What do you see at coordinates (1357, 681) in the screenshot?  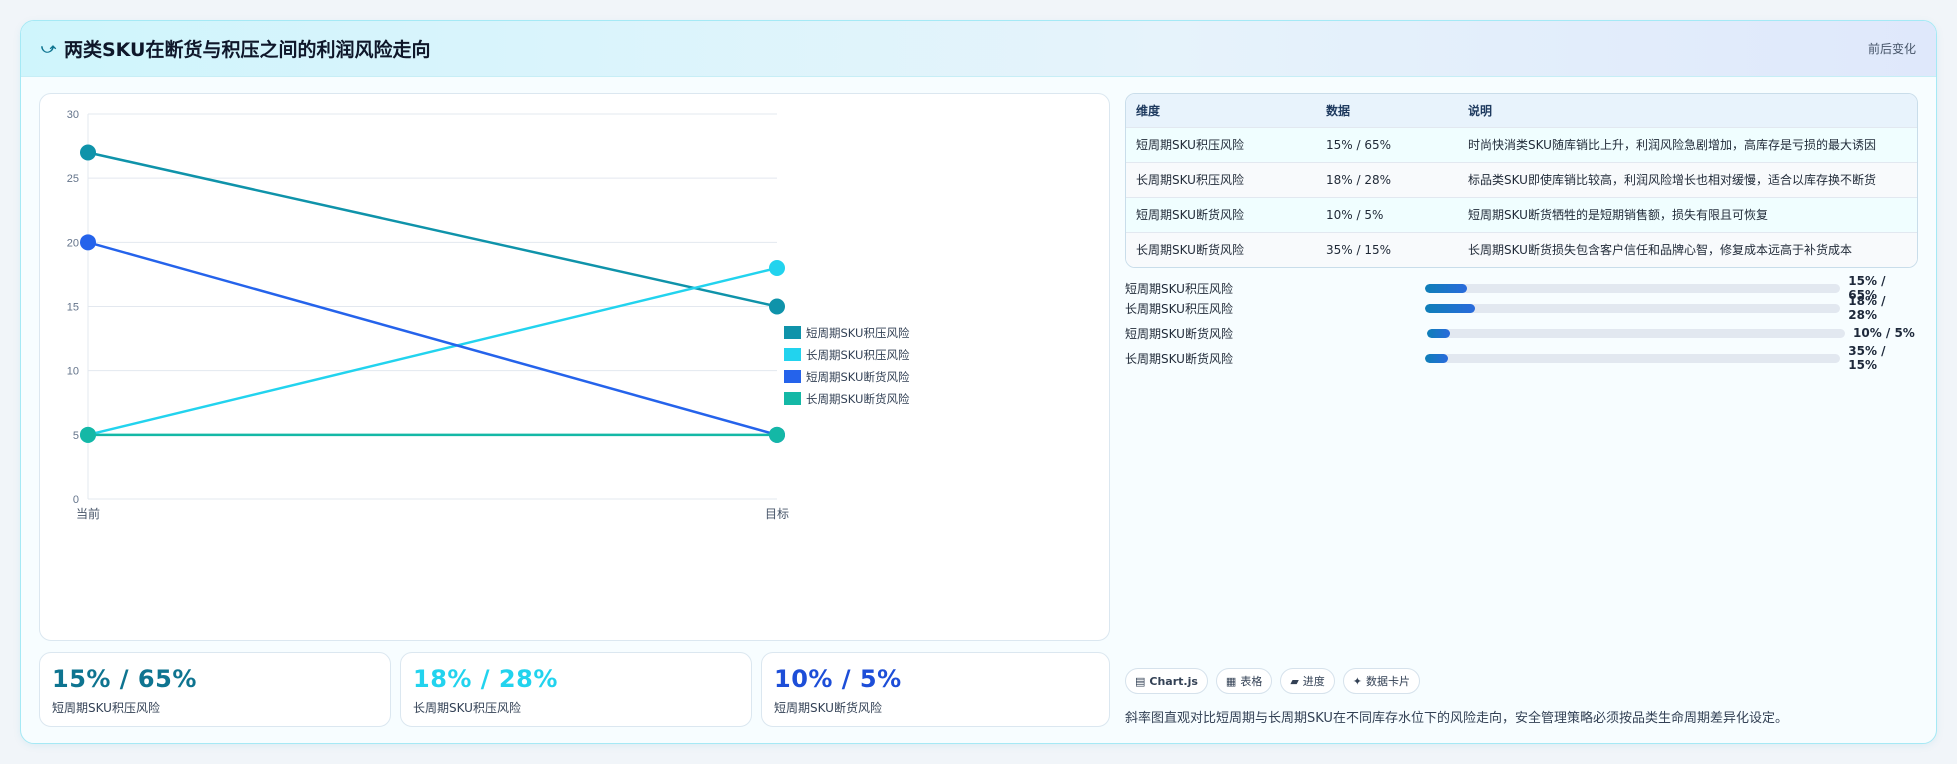 I see `card-icon: ✦` at bounding box center [1357, 681].